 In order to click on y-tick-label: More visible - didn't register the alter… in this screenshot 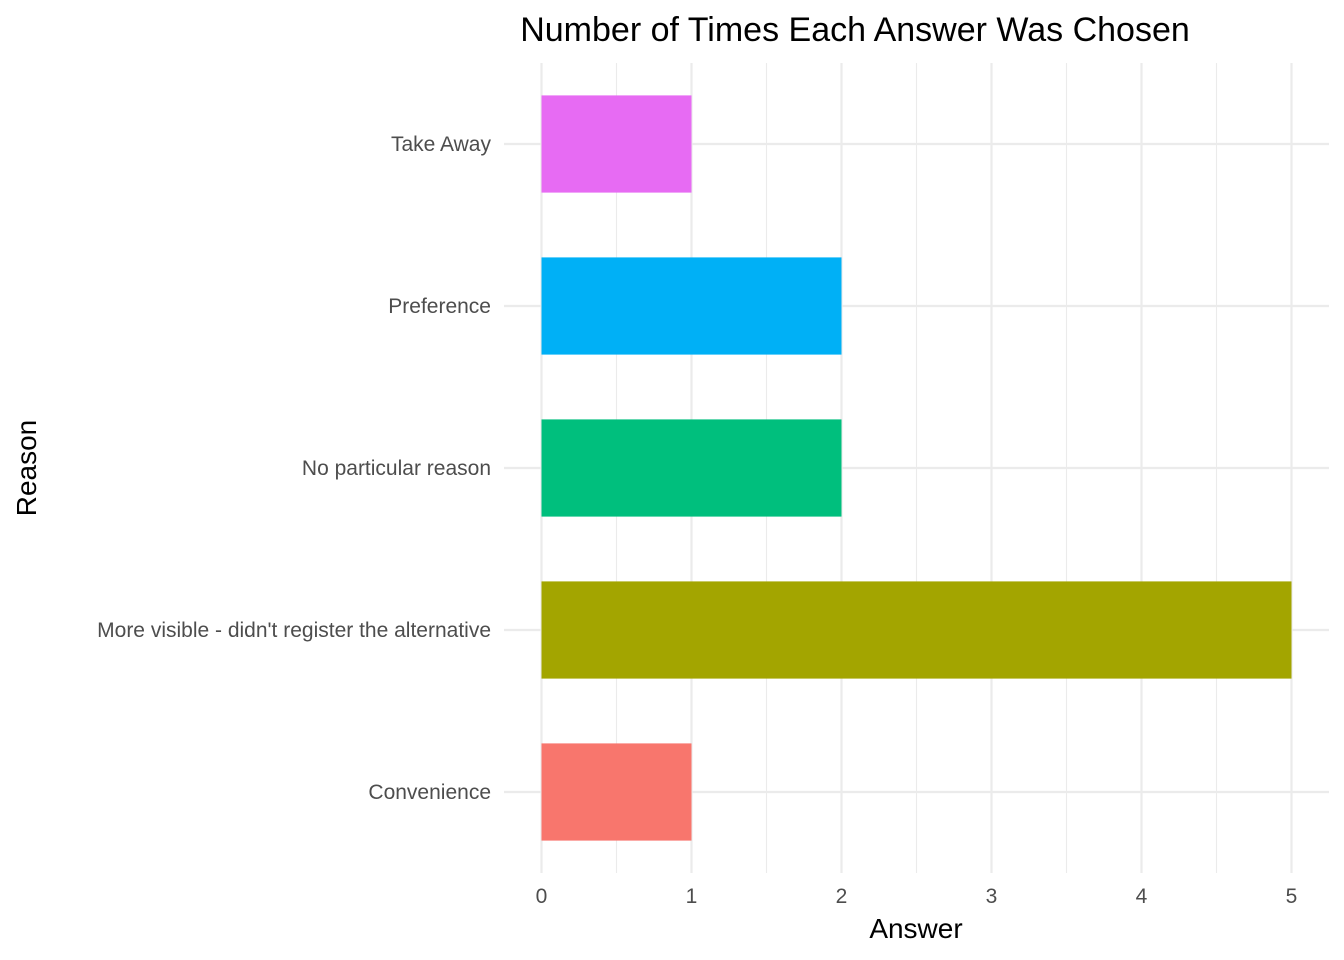, I will do `click(294, 630)`.